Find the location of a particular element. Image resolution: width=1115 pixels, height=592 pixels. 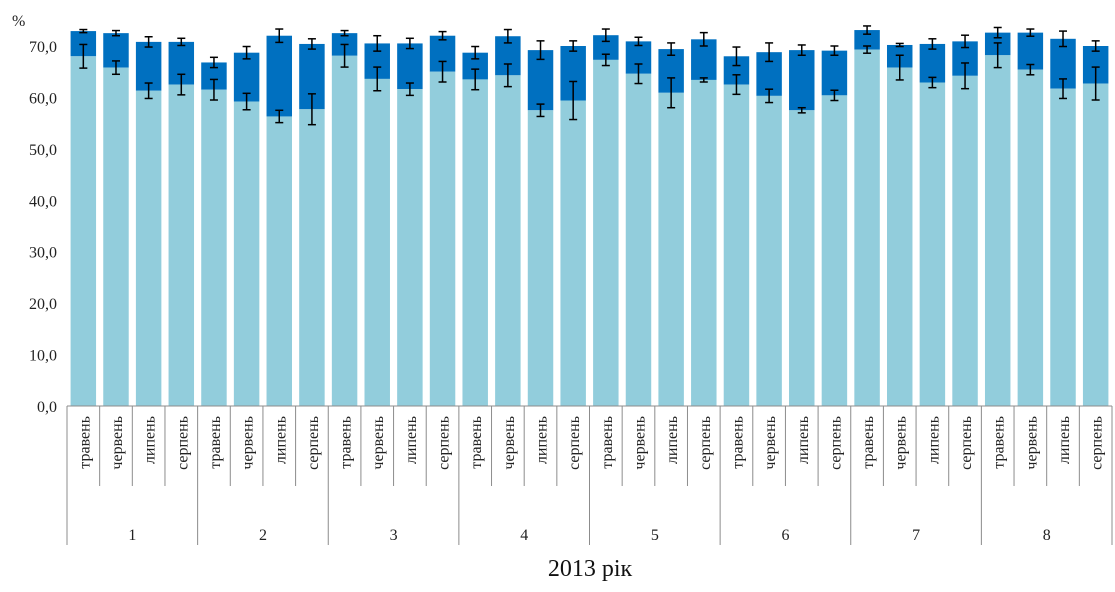

y-tick-label: 20,0 is located at coordinates (43, 304).